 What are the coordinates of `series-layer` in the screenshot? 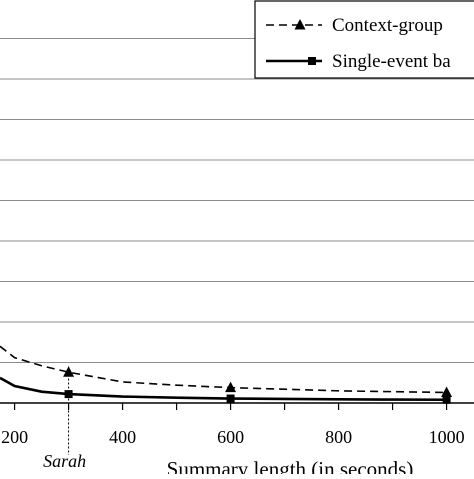 It's located at (226, 374).